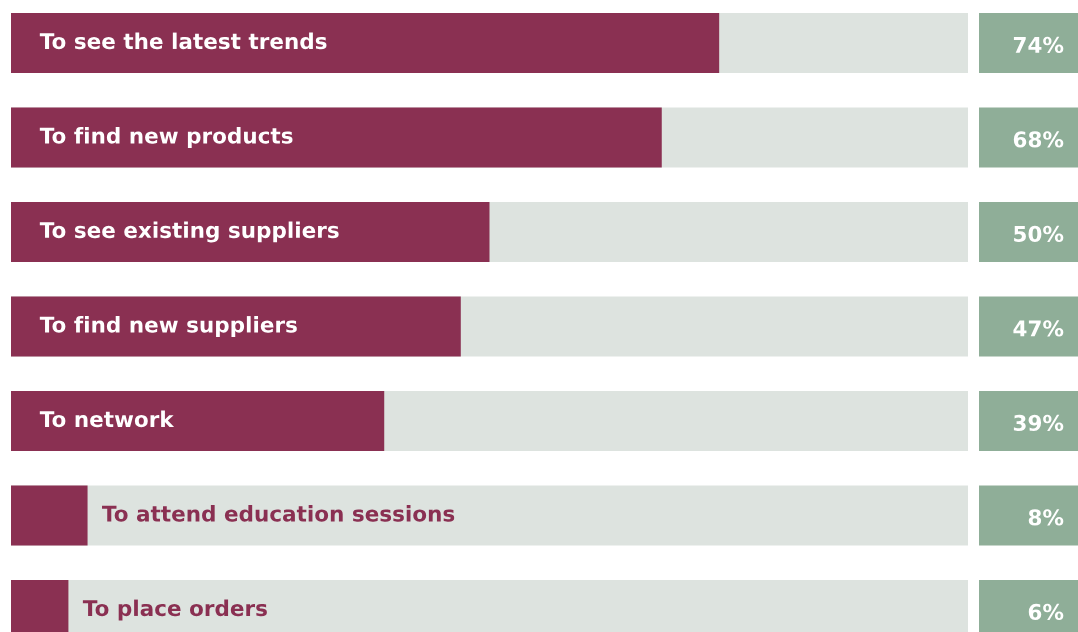 The image size is (1078, 632). I want to click on data-label: 68%, so click(1038, 139).